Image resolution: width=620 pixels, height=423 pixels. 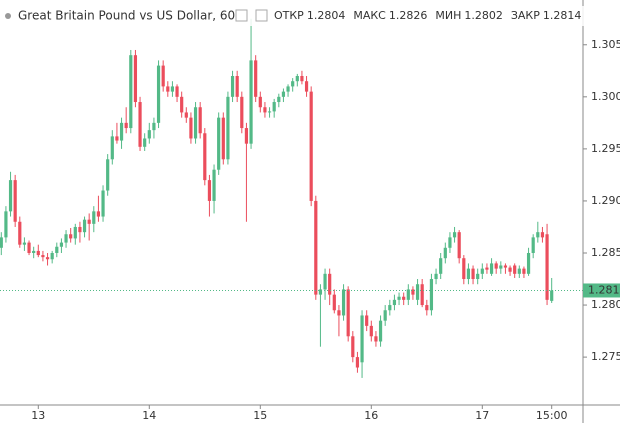 What do you see at coordinates (525, 15) in the screenshot?
I see `ohlc-label: ЗАКР` at bounding box center [525, 15].